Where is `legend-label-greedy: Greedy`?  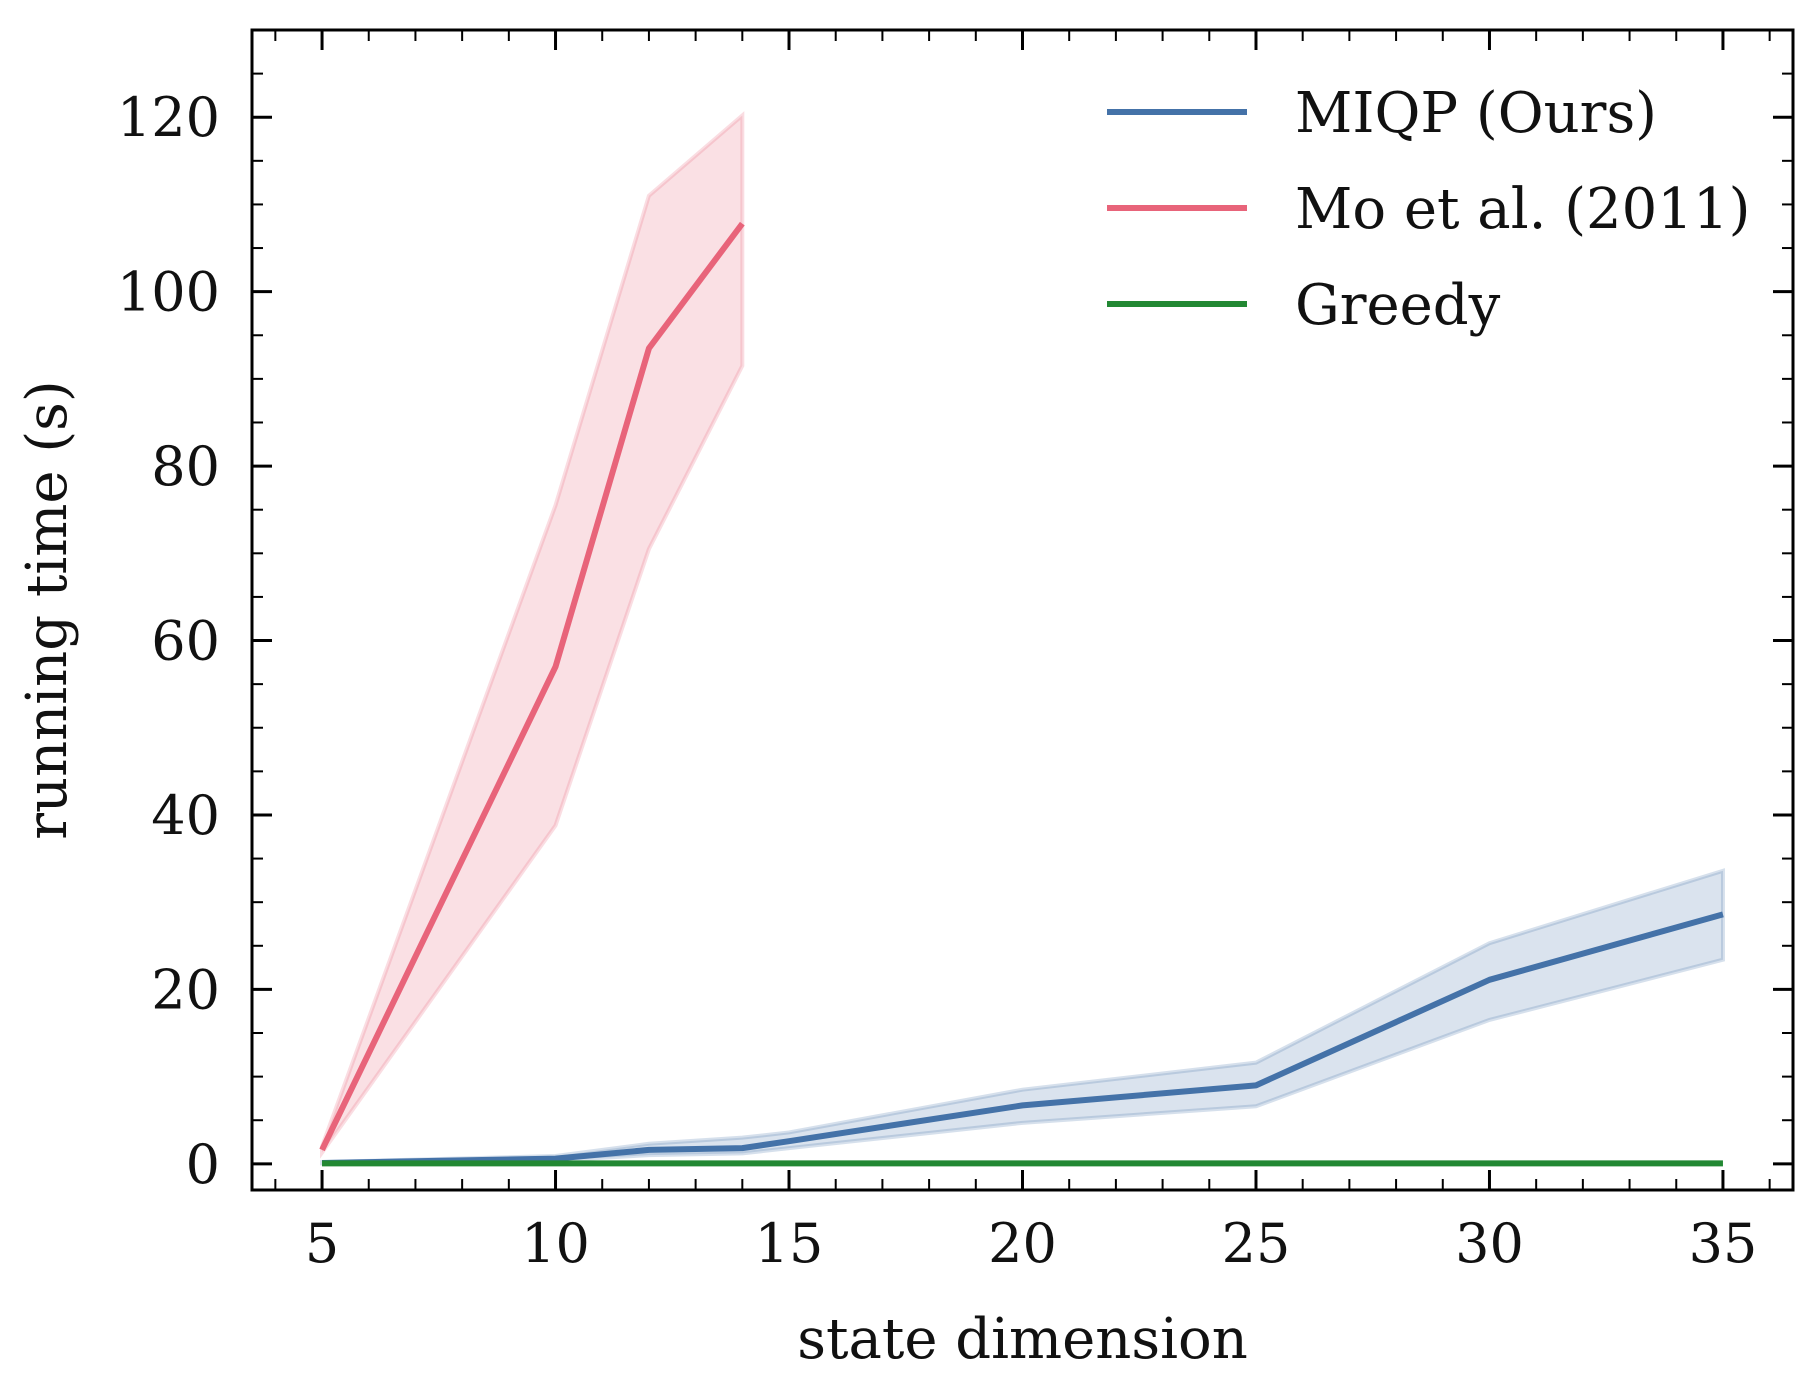
legend-label-greedy: Greedy is located at coordinates (1398, 305).